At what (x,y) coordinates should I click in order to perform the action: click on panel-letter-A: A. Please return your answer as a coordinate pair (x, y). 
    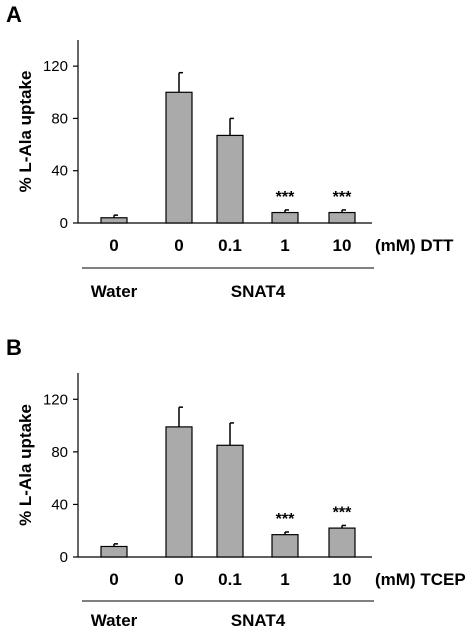
    Looking at the image, I should click on (14, 14).